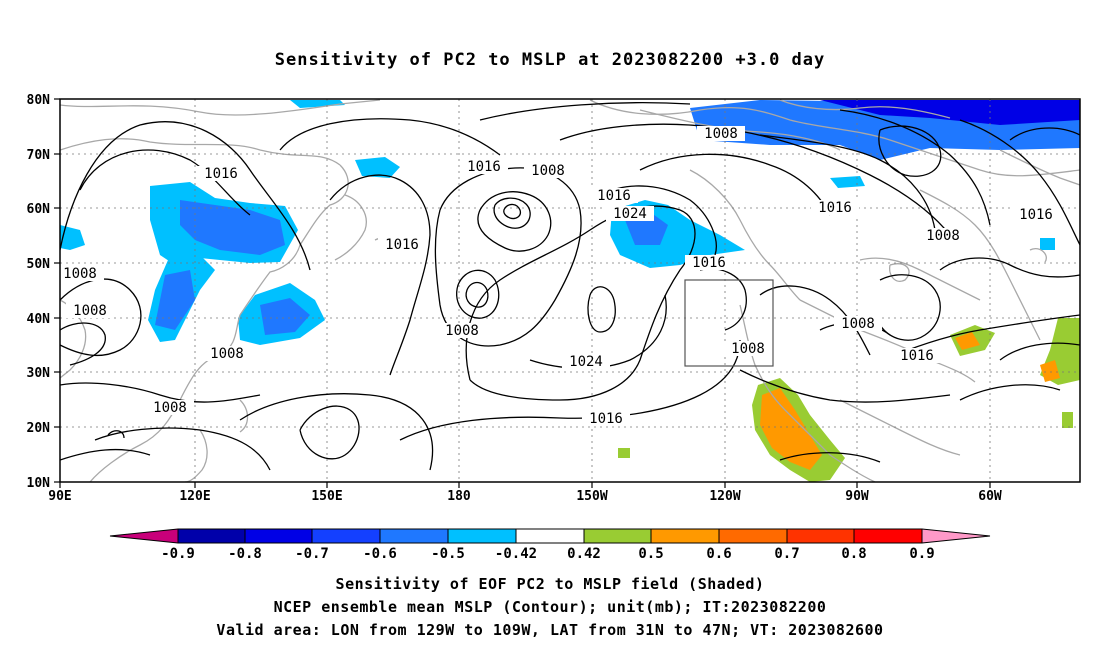 The width and height of the screenshot is (1100, 650). What do you see at coordinates (990, 496) in the screenshot?
I see `lon-label: 60W` at bounding box center [990, 496].